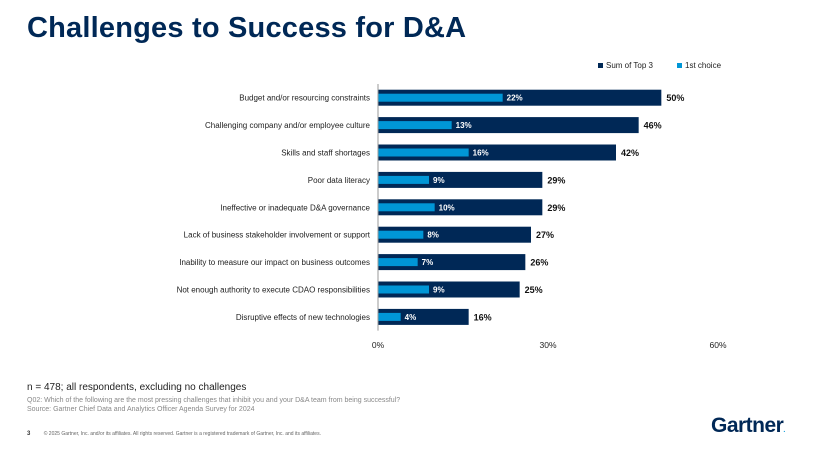 The height and width of the screenshot is (450, 825). Describe the element at coordinates (339, 180) in the screenshot. I see `category-label: Poor data literacy` at that location.